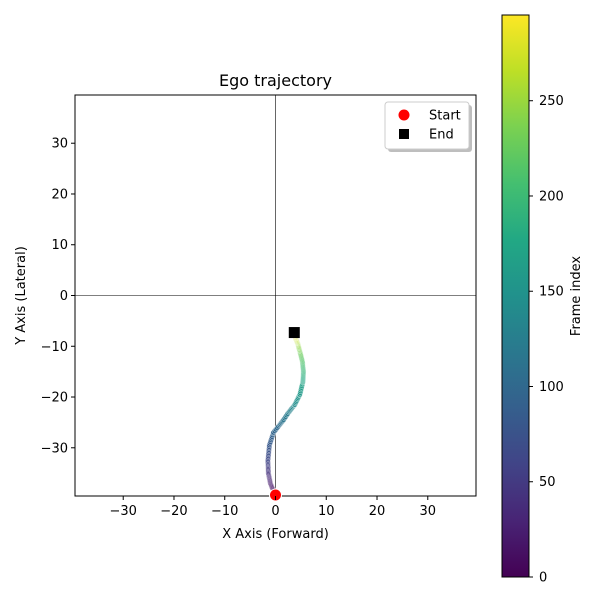 This screenshot has width=600, height=600. I want to click on x-tick-label: 0, so click(275, 511).